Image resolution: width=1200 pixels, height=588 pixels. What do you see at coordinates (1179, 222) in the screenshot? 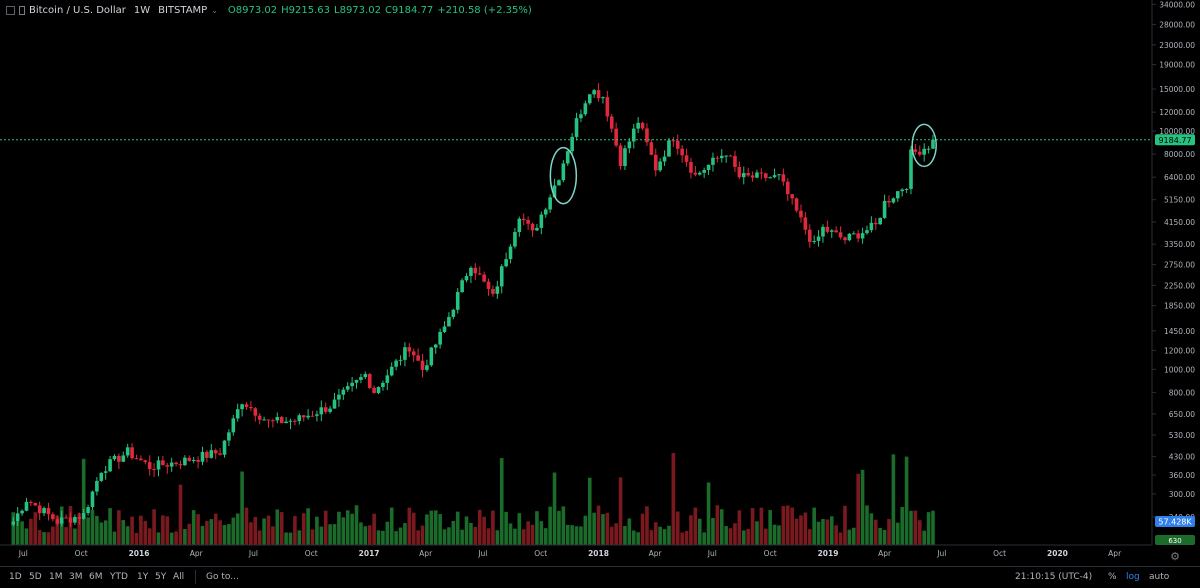
I see `y-tick-label: 4150.00` at bounding box center [1179, 222].